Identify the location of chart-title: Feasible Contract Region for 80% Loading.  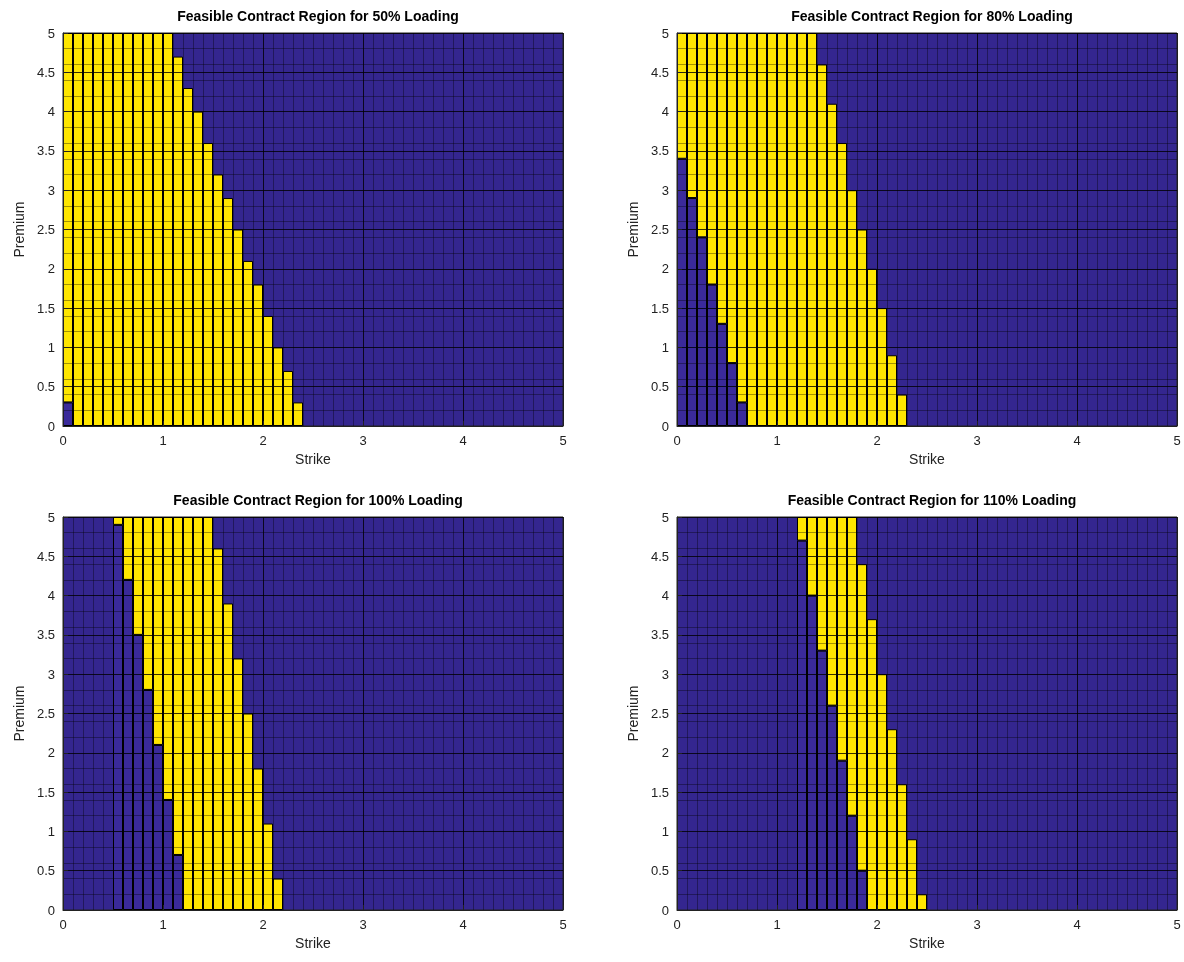
(932, 16).